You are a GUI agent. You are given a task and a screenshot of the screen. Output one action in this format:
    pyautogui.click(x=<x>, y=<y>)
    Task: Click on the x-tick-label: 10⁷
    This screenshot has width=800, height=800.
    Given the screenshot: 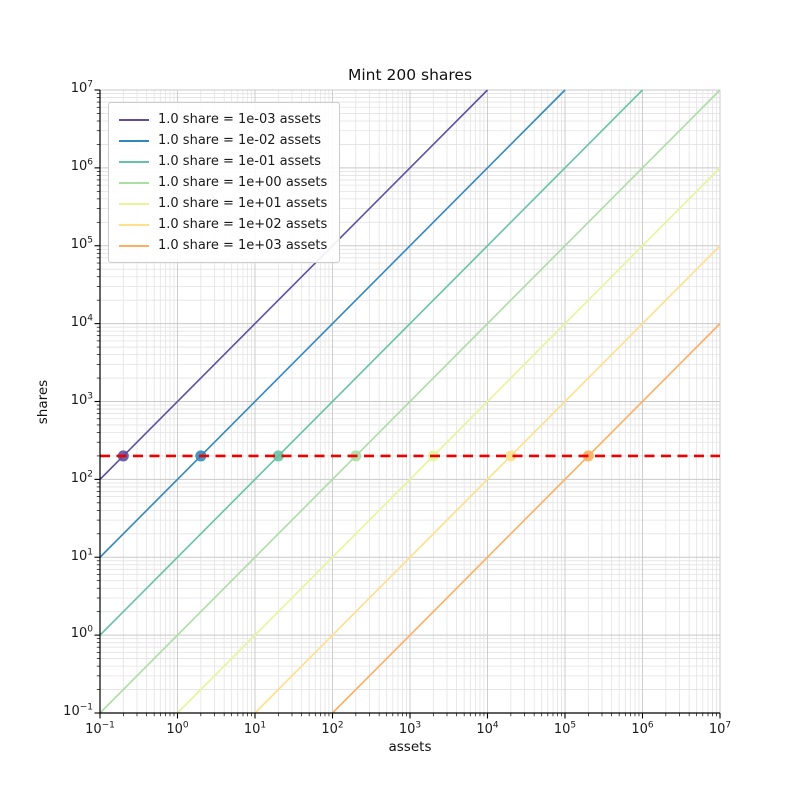 What is the action you would take?
    pyautogui.click(x=720, y=729)
    